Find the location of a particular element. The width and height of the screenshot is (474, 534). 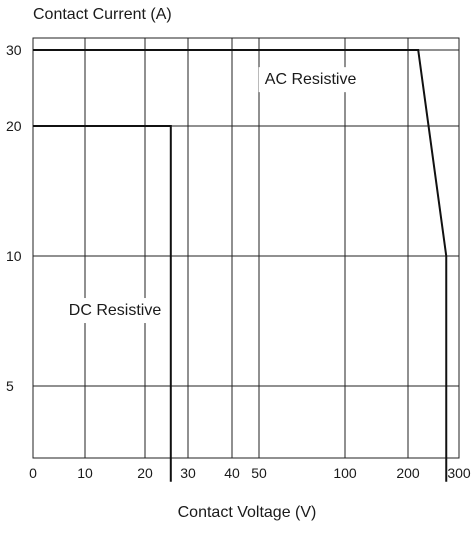

y-tick-label: 10 is located at coordinates (14, 256).